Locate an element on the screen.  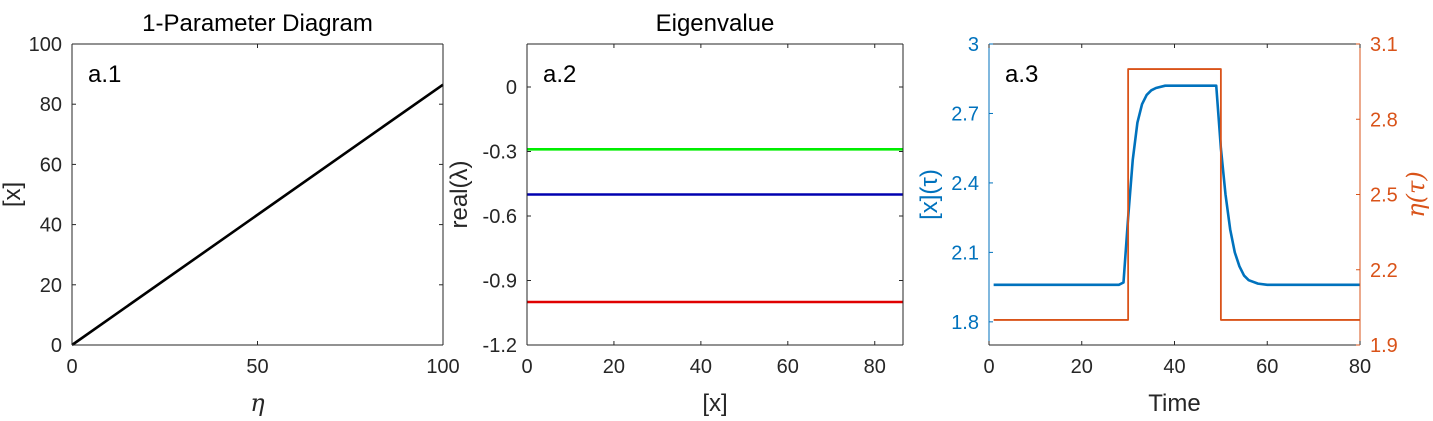
y-right-tick-label: 2.2 is located at coordinates (1384, 271).